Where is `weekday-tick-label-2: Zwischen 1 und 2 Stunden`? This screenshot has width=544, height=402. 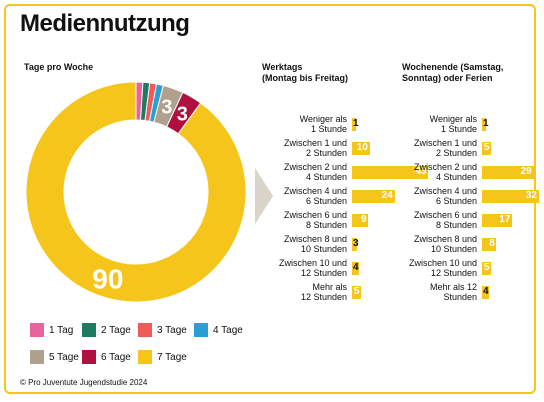 weekday-tick-label-2: Zwischen 1 und 2 Stunden is located at coordinates (315, 148).